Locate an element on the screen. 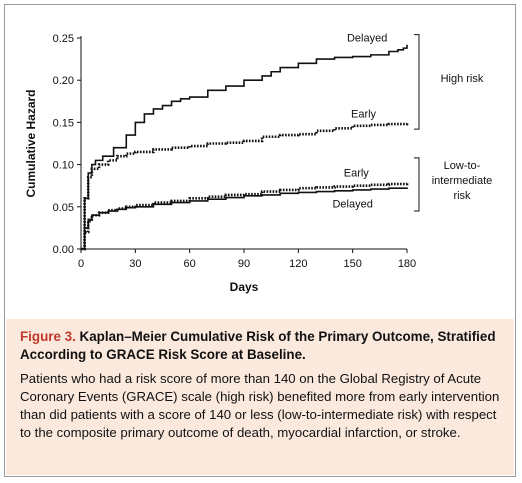 This screenshot has width=522, height=483. label-high-early: Early is located at coordinates (364, 114).